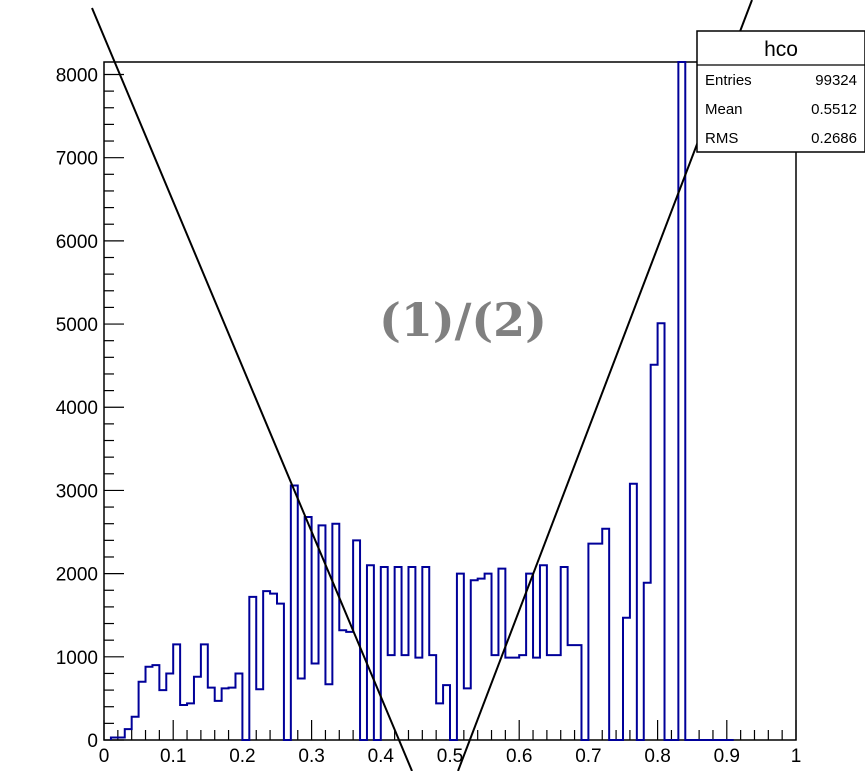  What do you see at coordinates (77, 408) in the screenshot?
I see `y-tick-label: 4000` at bounding box center [77, 408].